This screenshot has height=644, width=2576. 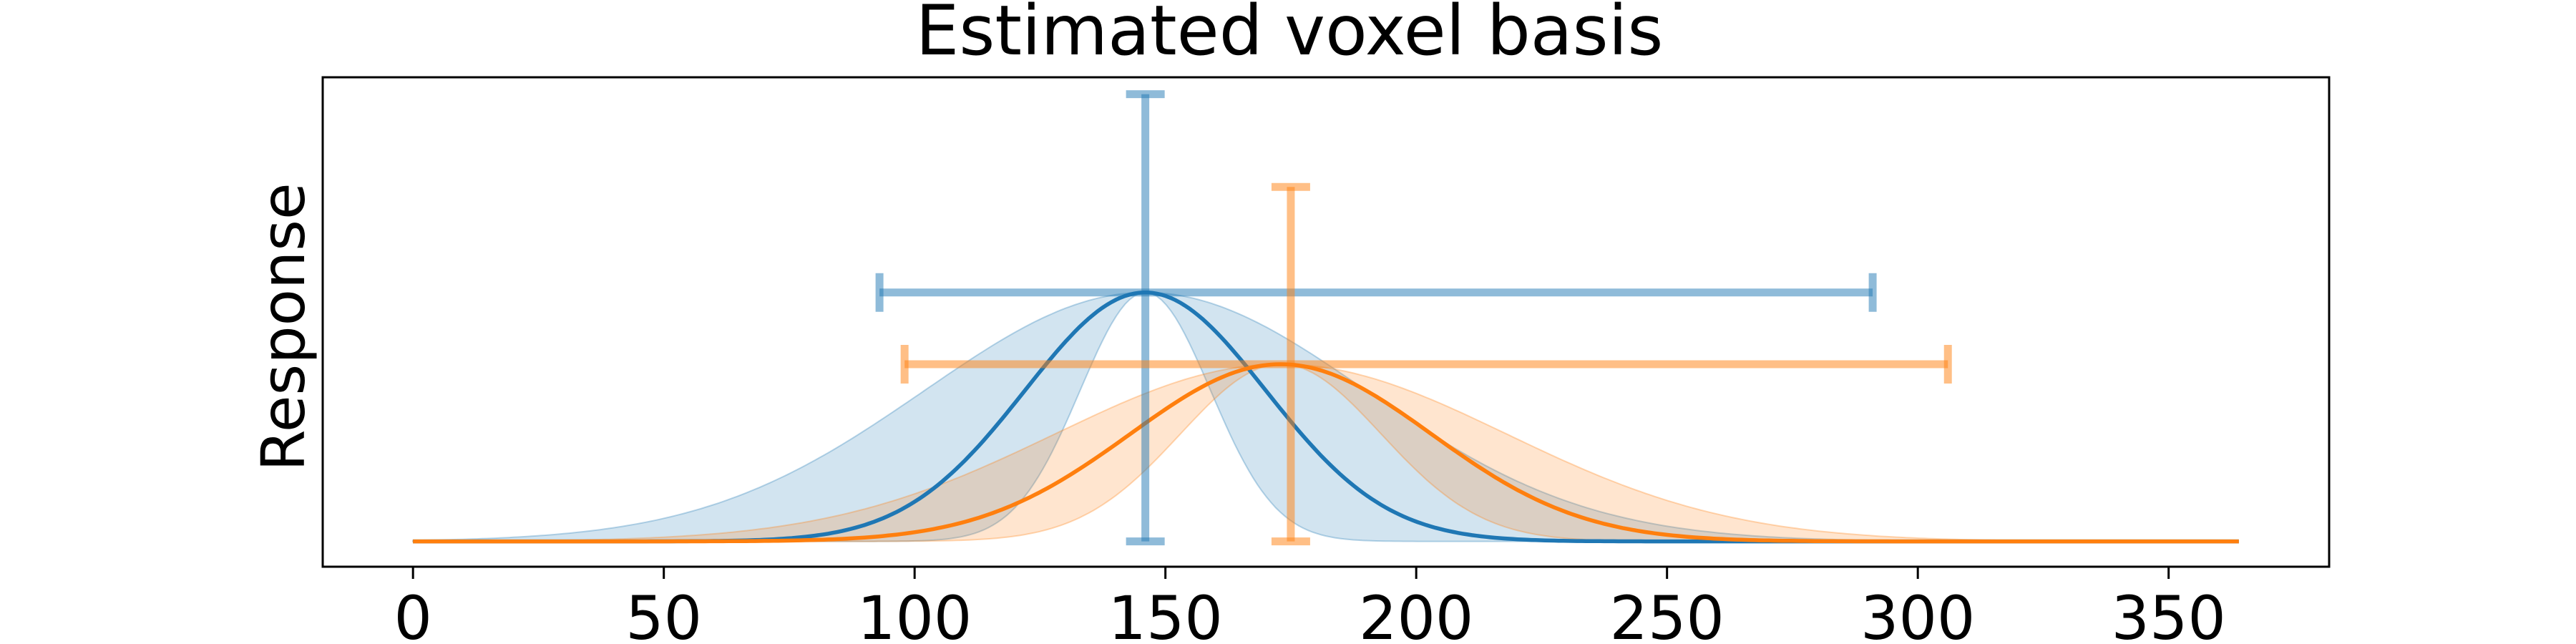 What do you see at coordinates (663, 613) in the screenshot?
I see `x-tick-label: 50` at bounding box center [663, 613].